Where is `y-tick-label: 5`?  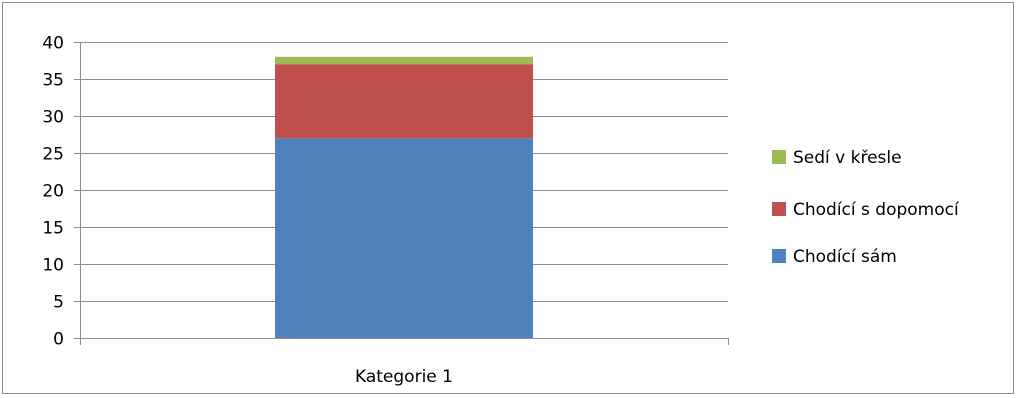
y-tick-label: 5 is located at coordinates (58, 303).